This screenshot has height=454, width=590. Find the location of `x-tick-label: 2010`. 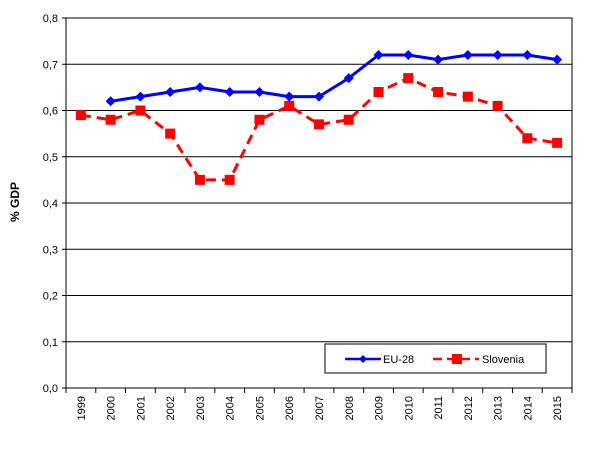

x-tick-label: 2010 is located at coordinates (409, 408).